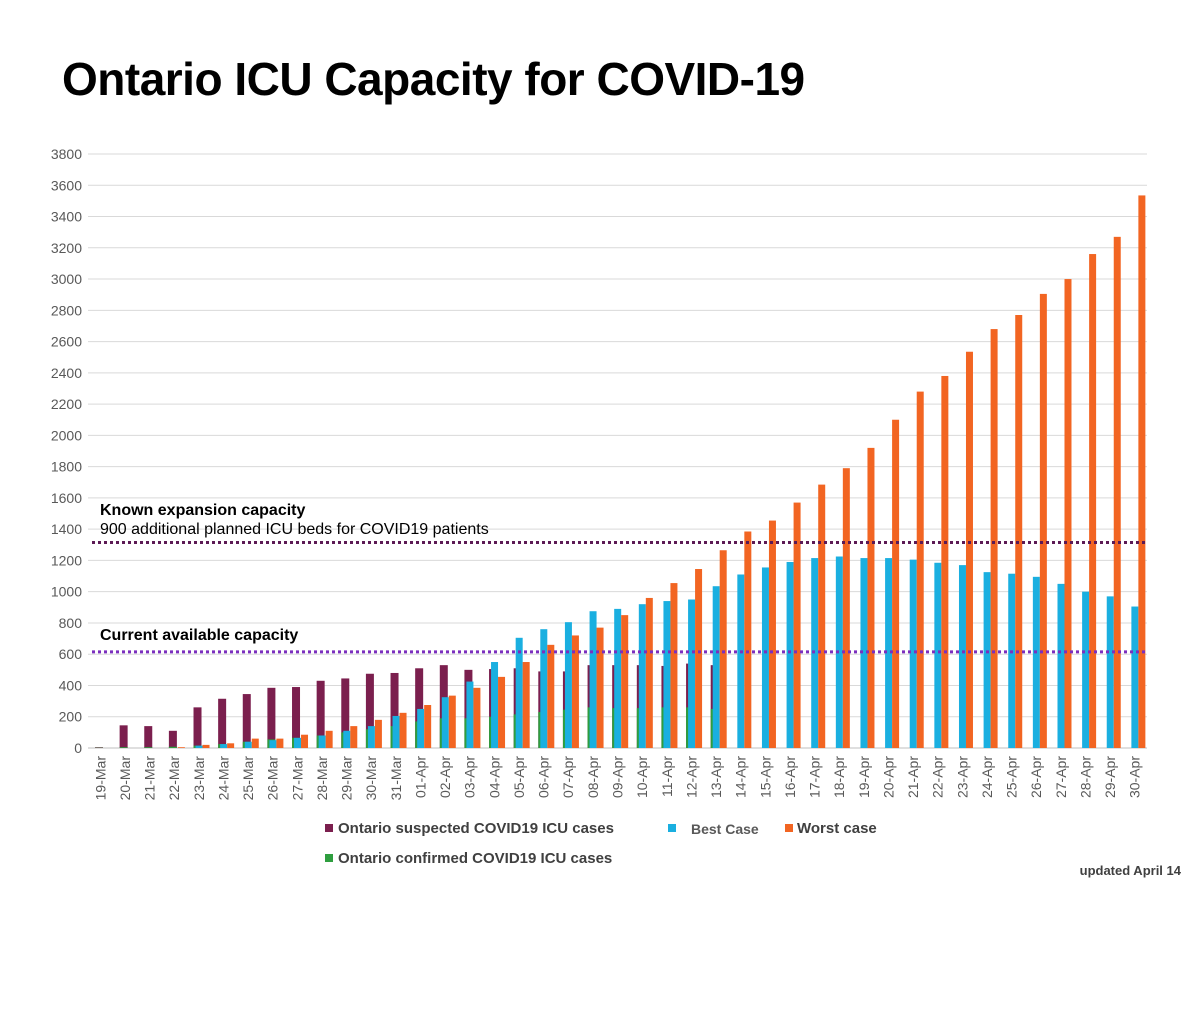 Image resolution: width=1200 pixels, height=1013 pixels. I want to click on y-tick-label: 1000, so click(66, 592).